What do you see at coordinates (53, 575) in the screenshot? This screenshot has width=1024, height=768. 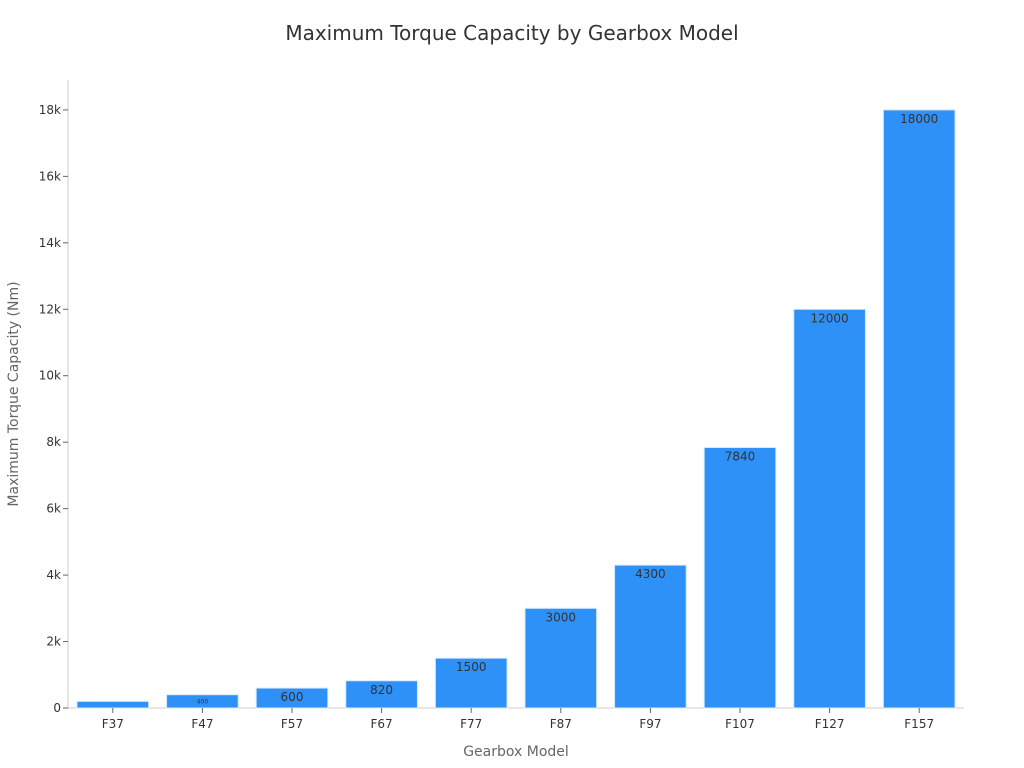 I see `y-tick-label: 4k` at bounding box center [53, 575].